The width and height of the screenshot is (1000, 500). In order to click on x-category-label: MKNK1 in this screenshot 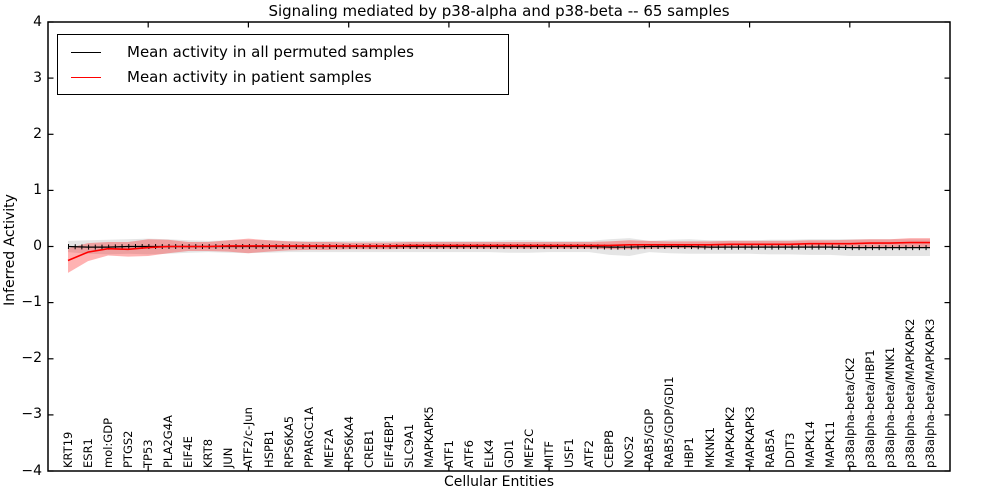, I will do `click(709, 447)`.